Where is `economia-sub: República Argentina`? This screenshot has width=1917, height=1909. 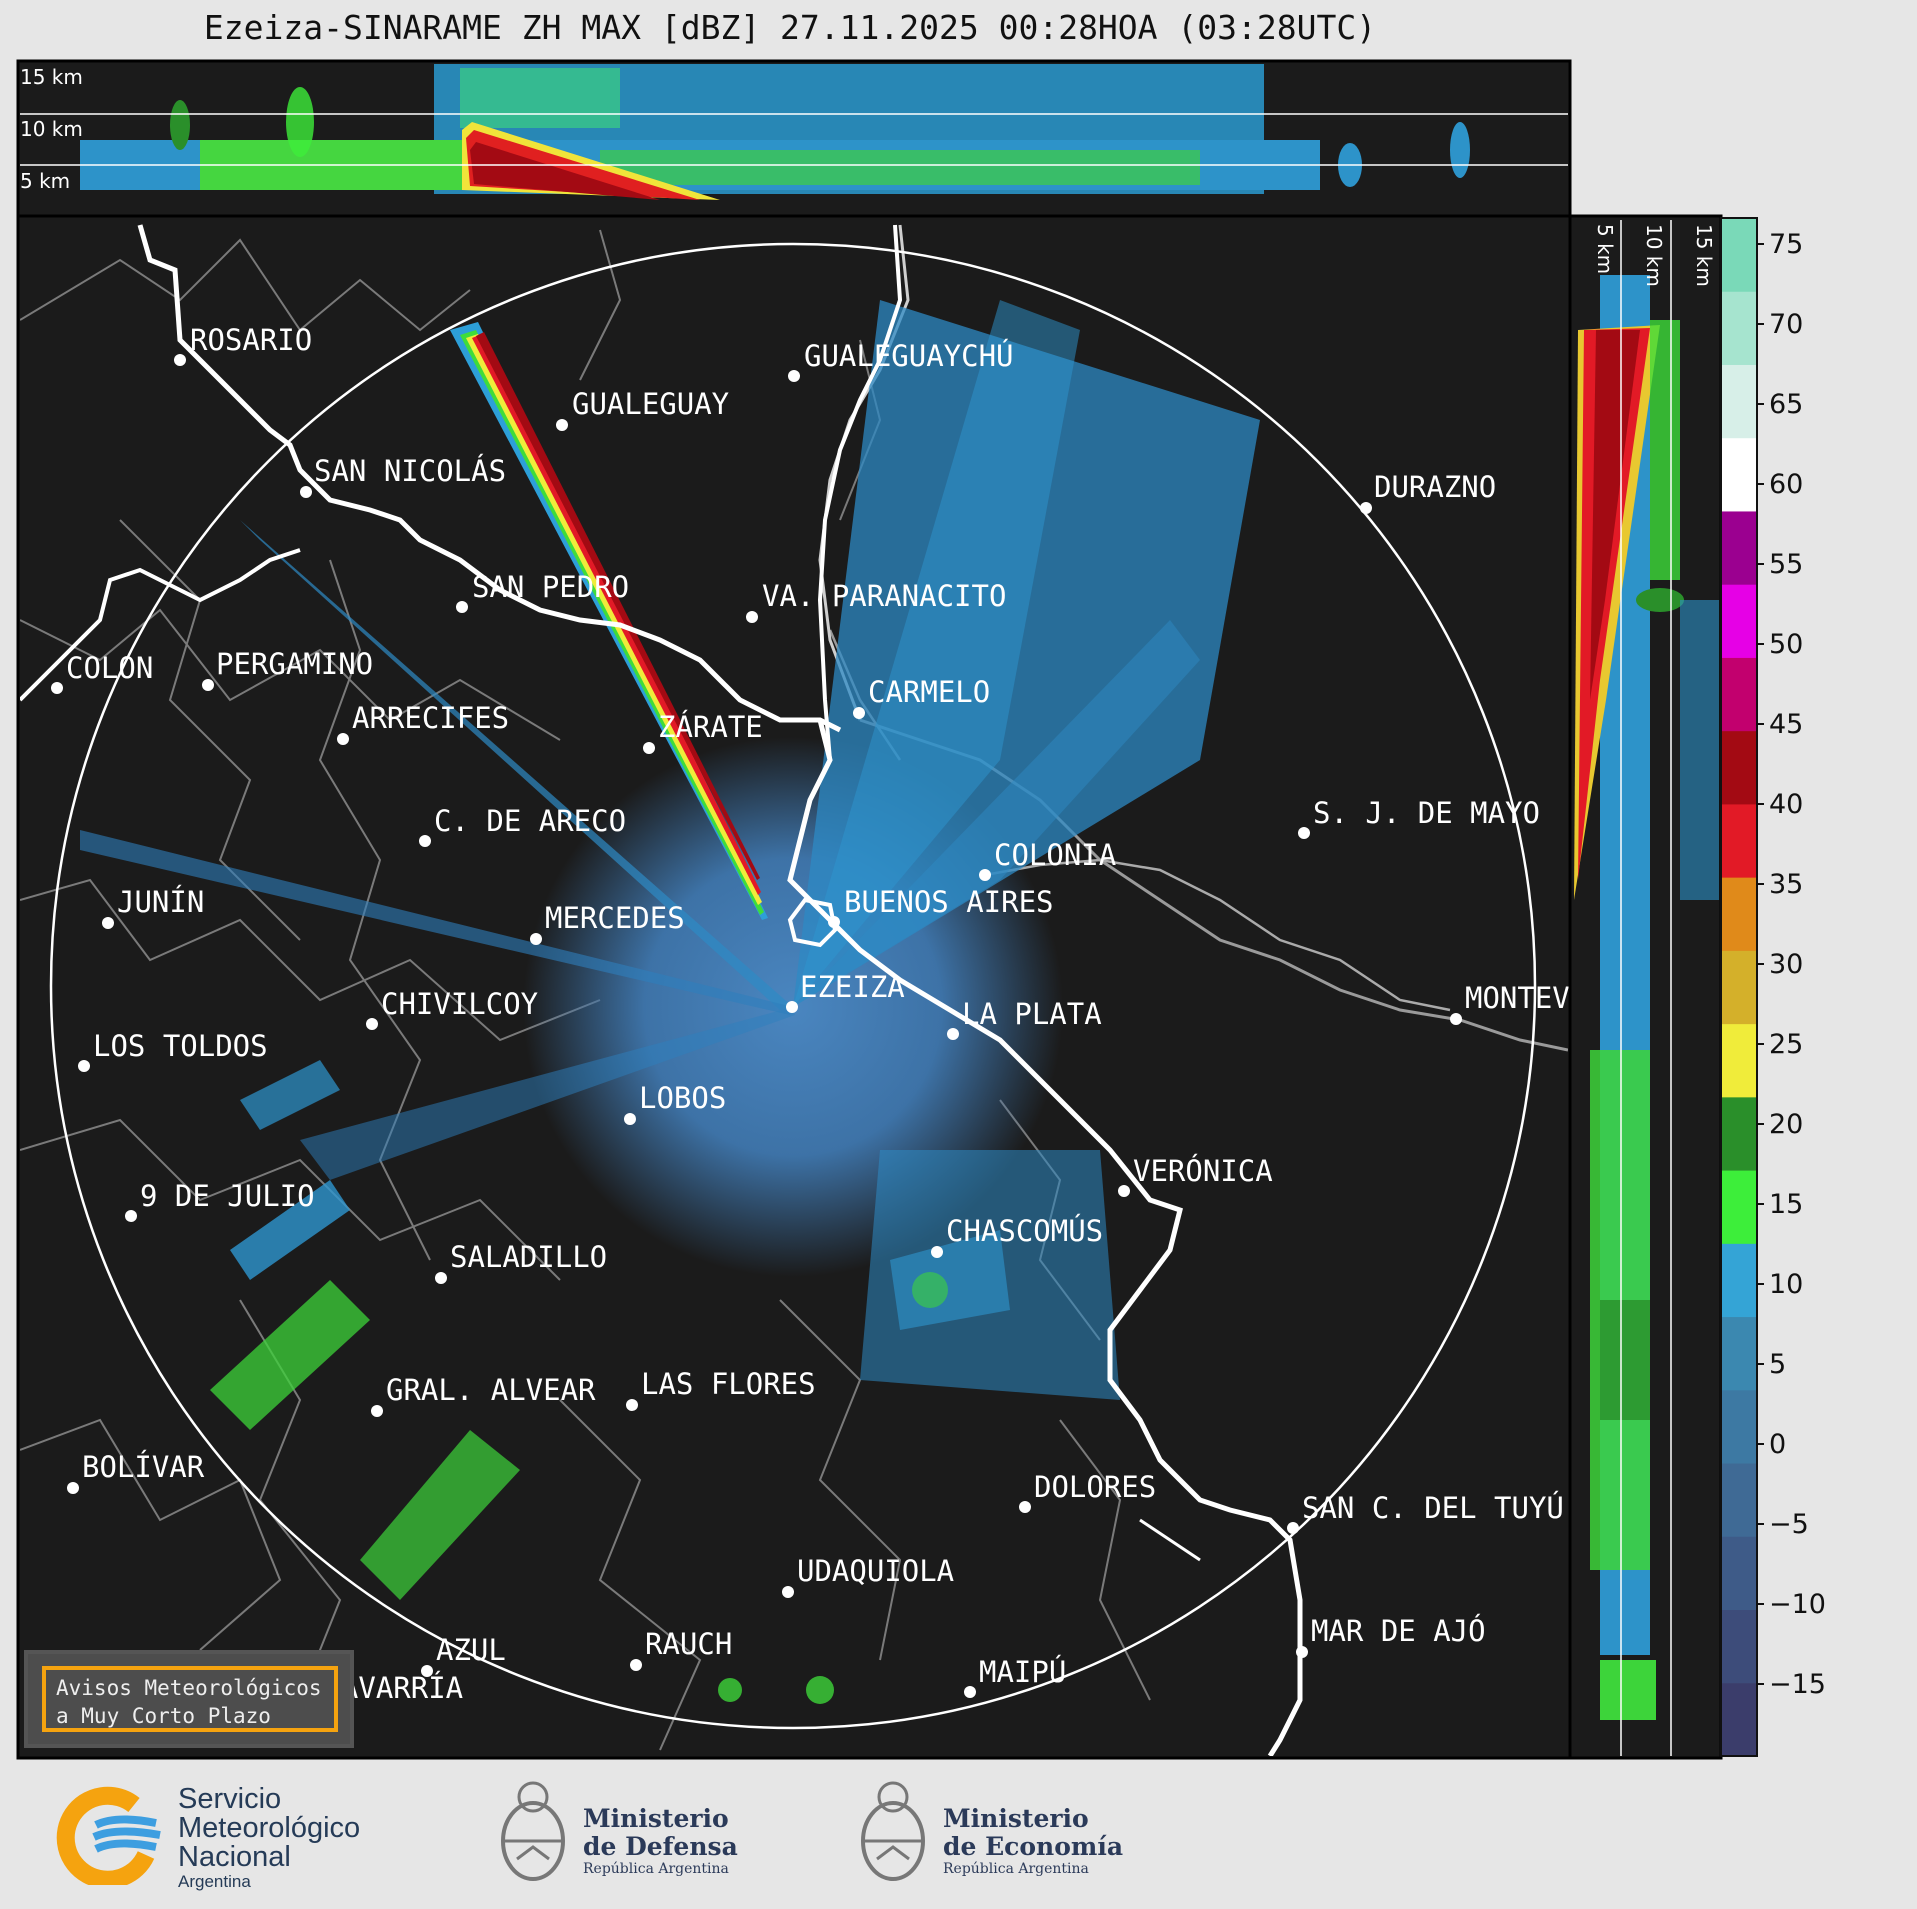
economia-sub: República Argentina is located at coordinates (1016, 1869).